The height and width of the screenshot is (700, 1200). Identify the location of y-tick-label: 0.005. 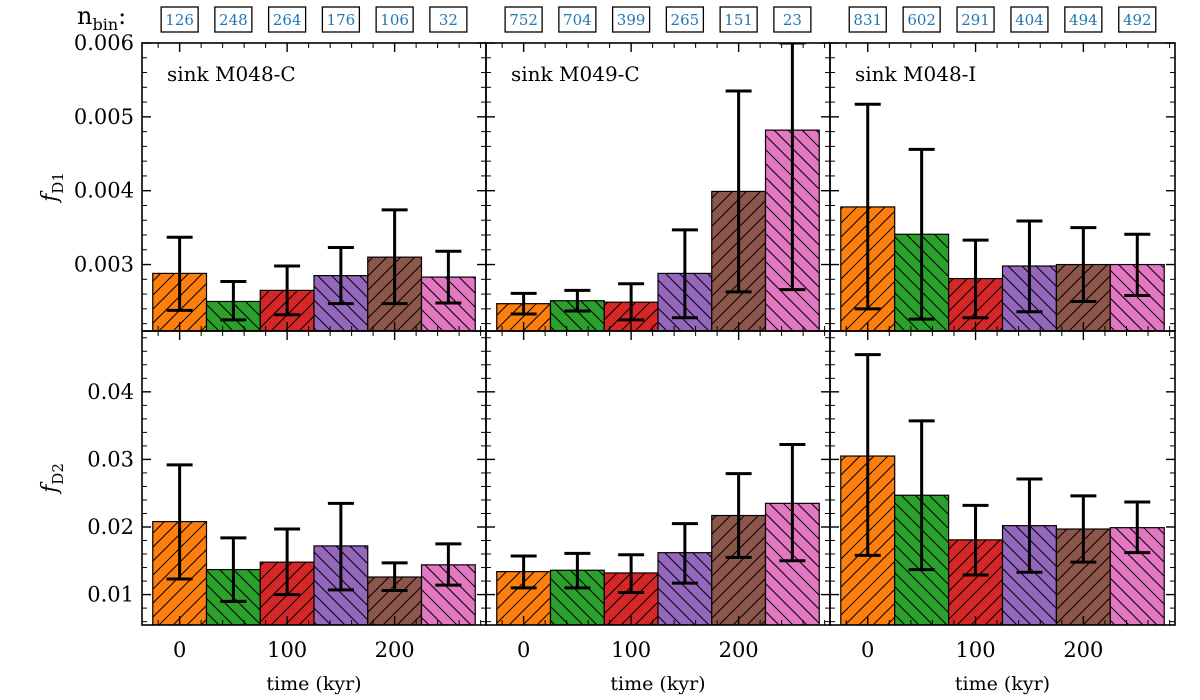
(104, 117).